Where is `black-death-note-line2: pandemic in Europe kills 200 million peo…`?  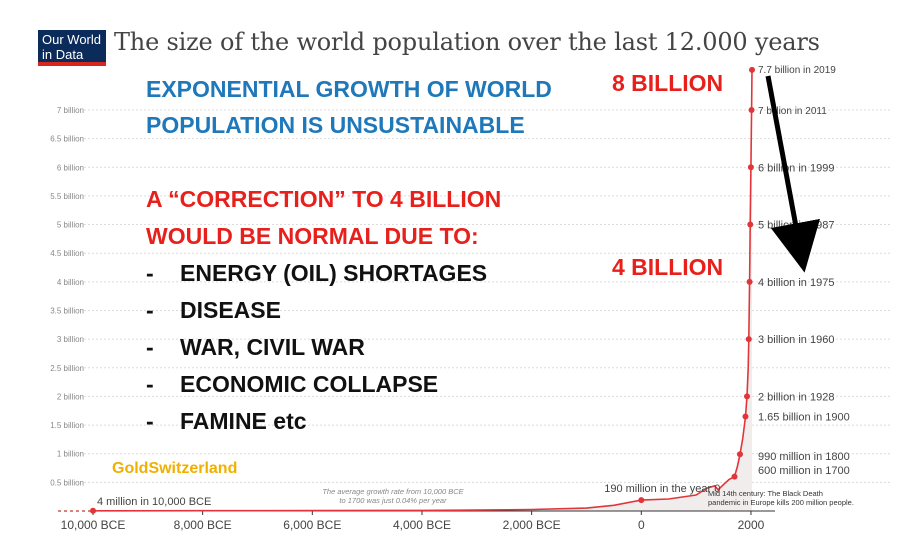
black-death-note-line2: pandemic in Europe kills 200 million peo… is located at coordinates (781, 502).